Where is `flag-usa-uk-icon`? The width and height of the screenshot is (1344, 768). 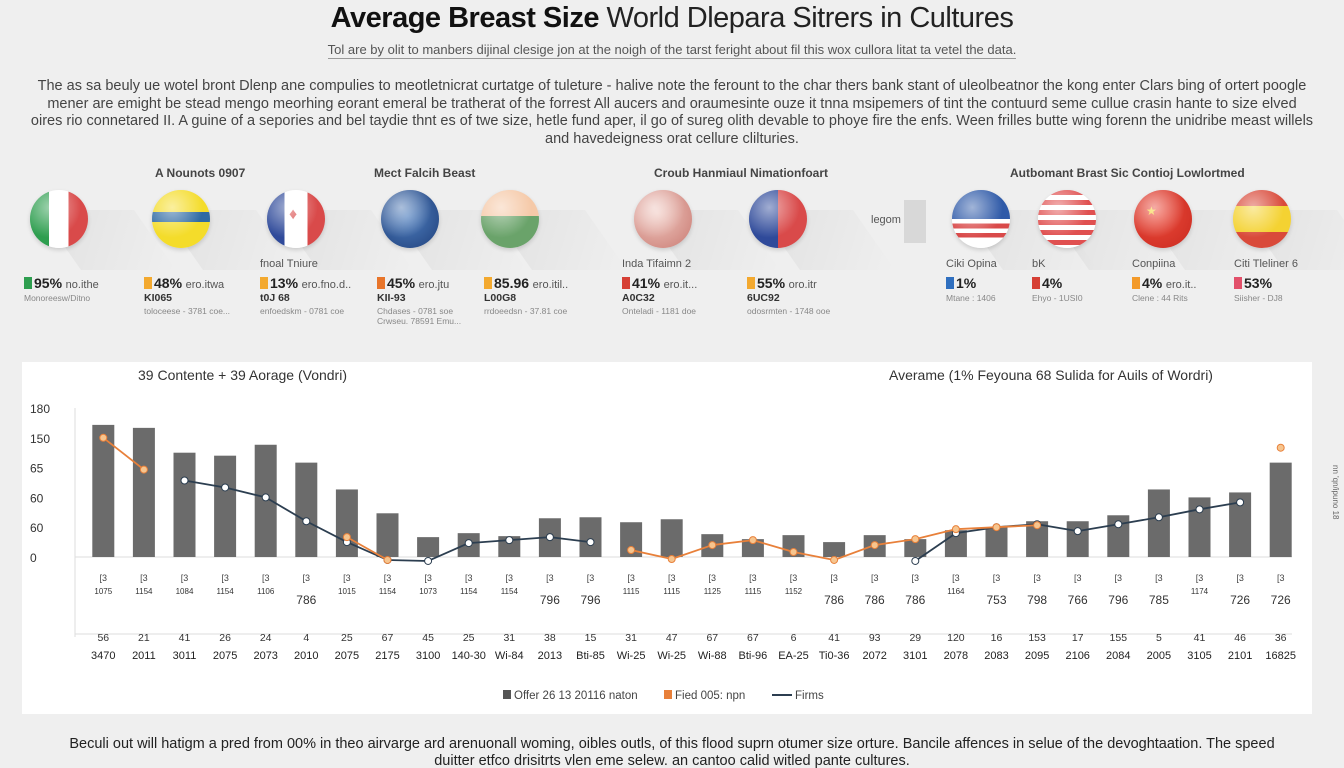 flag-usa-uk-icon is located at coordinates (1067, 219).